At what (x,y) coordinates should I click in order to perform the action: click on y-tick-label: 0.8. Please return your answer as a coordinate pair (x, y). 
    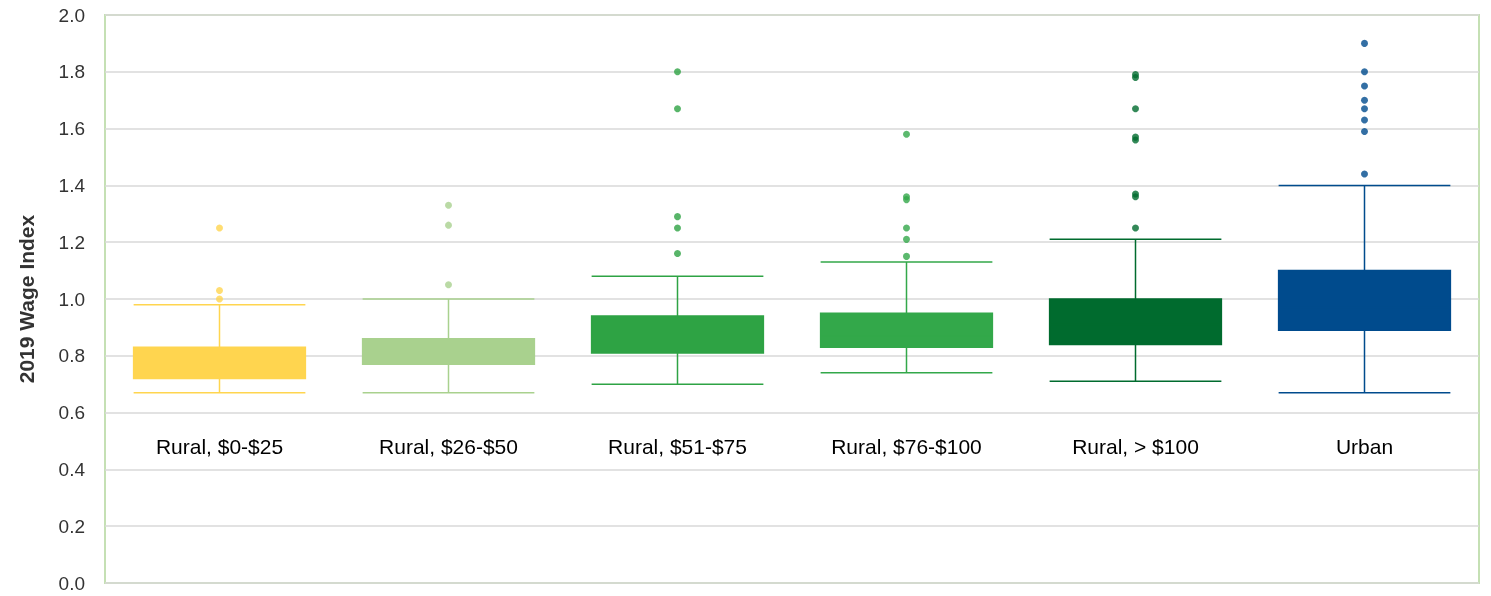
    Looking at the image, I should click on (71, 356).